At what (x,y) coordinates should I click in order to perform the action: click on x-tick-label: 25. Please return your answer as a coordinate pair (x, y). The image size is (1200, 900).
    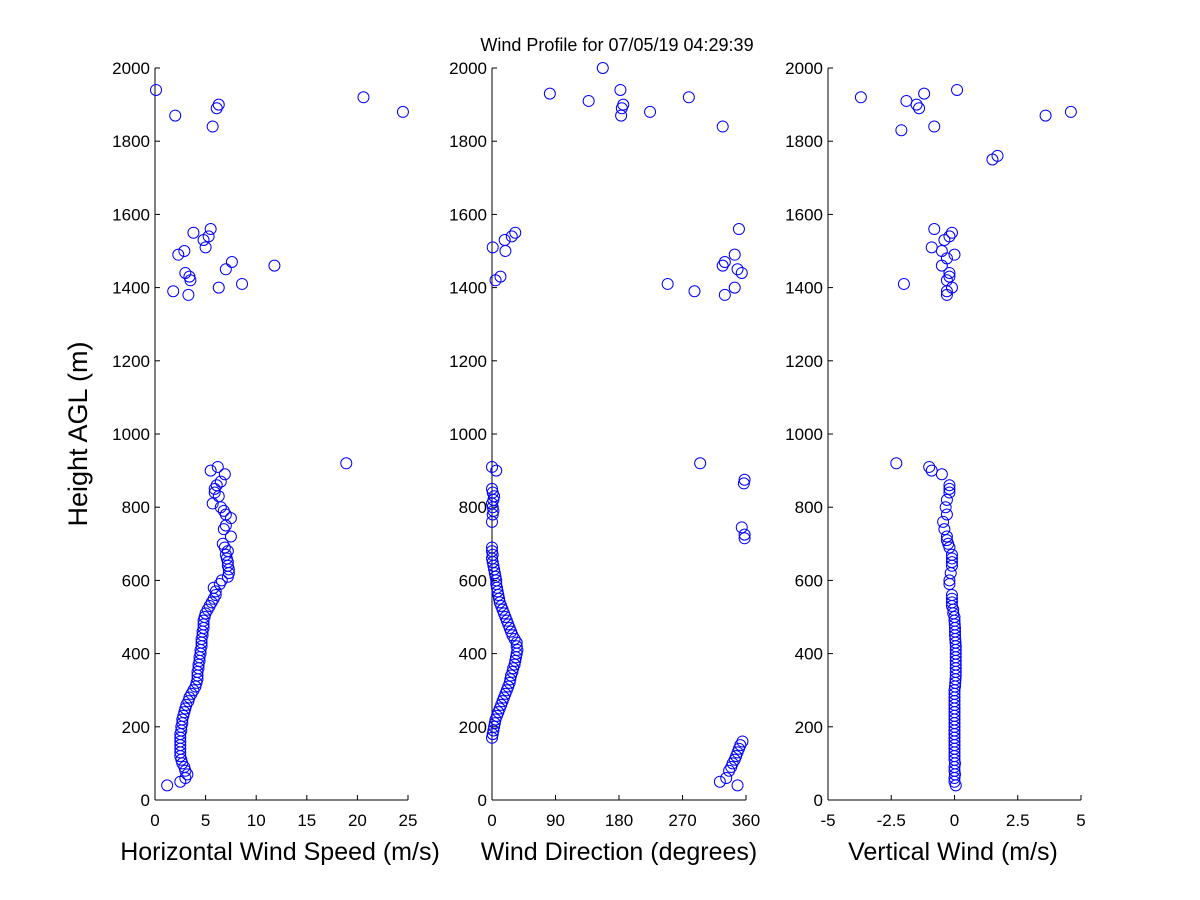
    Looking at the image, I should click on (408, 820).